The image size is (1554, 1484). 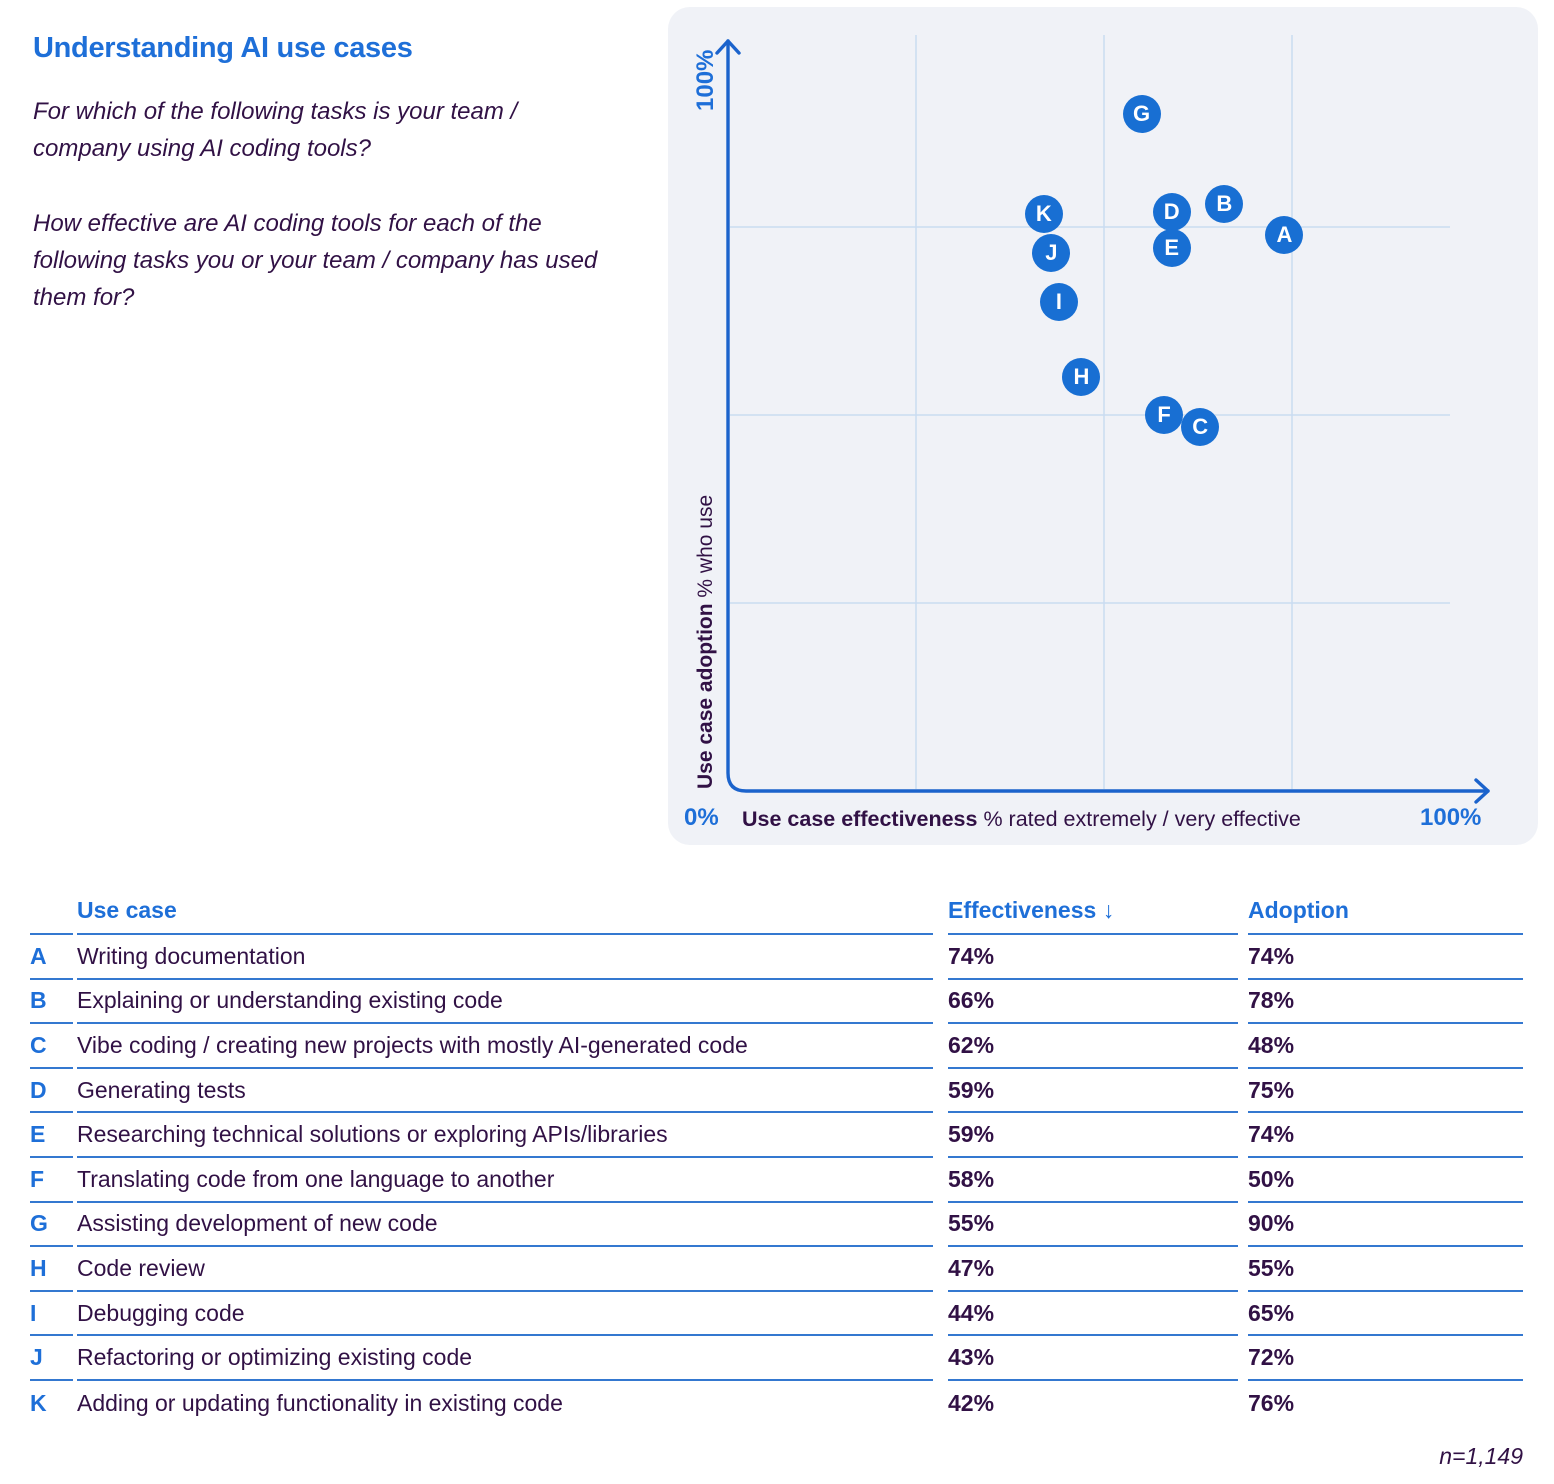 I want to click on header-letter-cell, so click(x=51, y=915).